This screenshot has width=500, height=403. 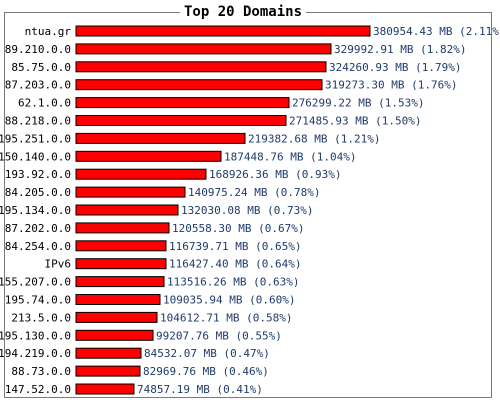 What do you see at coordinates (35, 282) in the screenshot?
I see `category-label: 155.207.0.0` at bounding box center [35, 282].